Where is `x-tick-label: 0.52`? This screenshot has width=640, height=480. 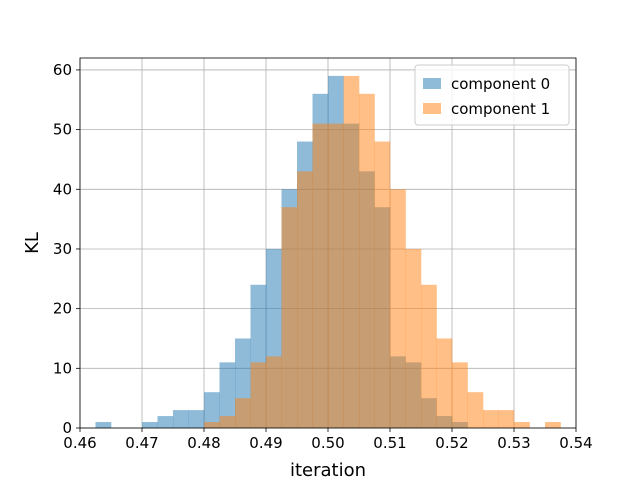
x-tick-label: 0.52 is located at coordinates (451, 443).